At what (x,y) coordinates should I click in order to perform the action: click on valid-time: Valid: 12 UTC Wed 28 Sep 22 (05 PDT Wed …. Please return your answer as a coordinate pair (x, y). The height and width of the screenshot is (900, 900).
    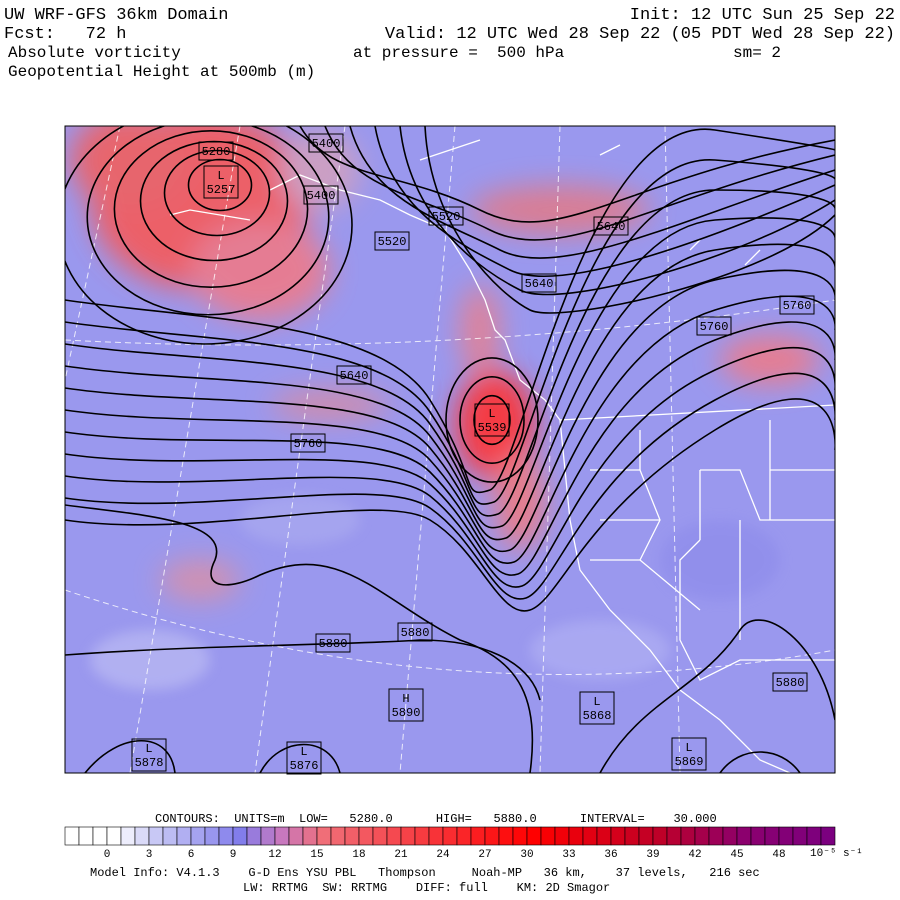
    Looking at the image, I should click on (640, 34).